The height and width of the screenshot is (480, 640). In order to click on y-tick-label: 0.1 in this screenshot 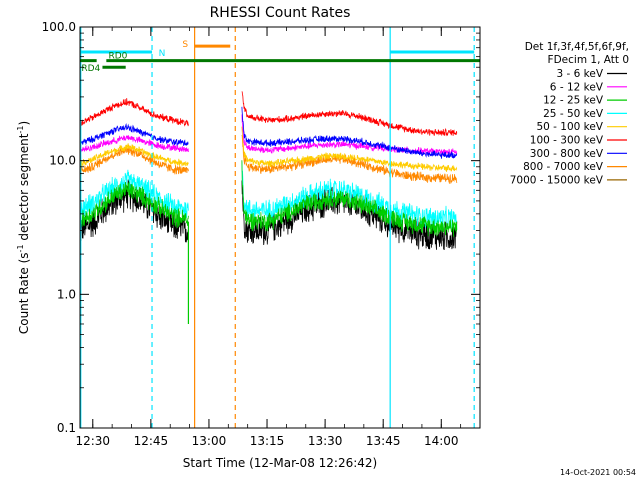, I will do `click(66, 428)`.